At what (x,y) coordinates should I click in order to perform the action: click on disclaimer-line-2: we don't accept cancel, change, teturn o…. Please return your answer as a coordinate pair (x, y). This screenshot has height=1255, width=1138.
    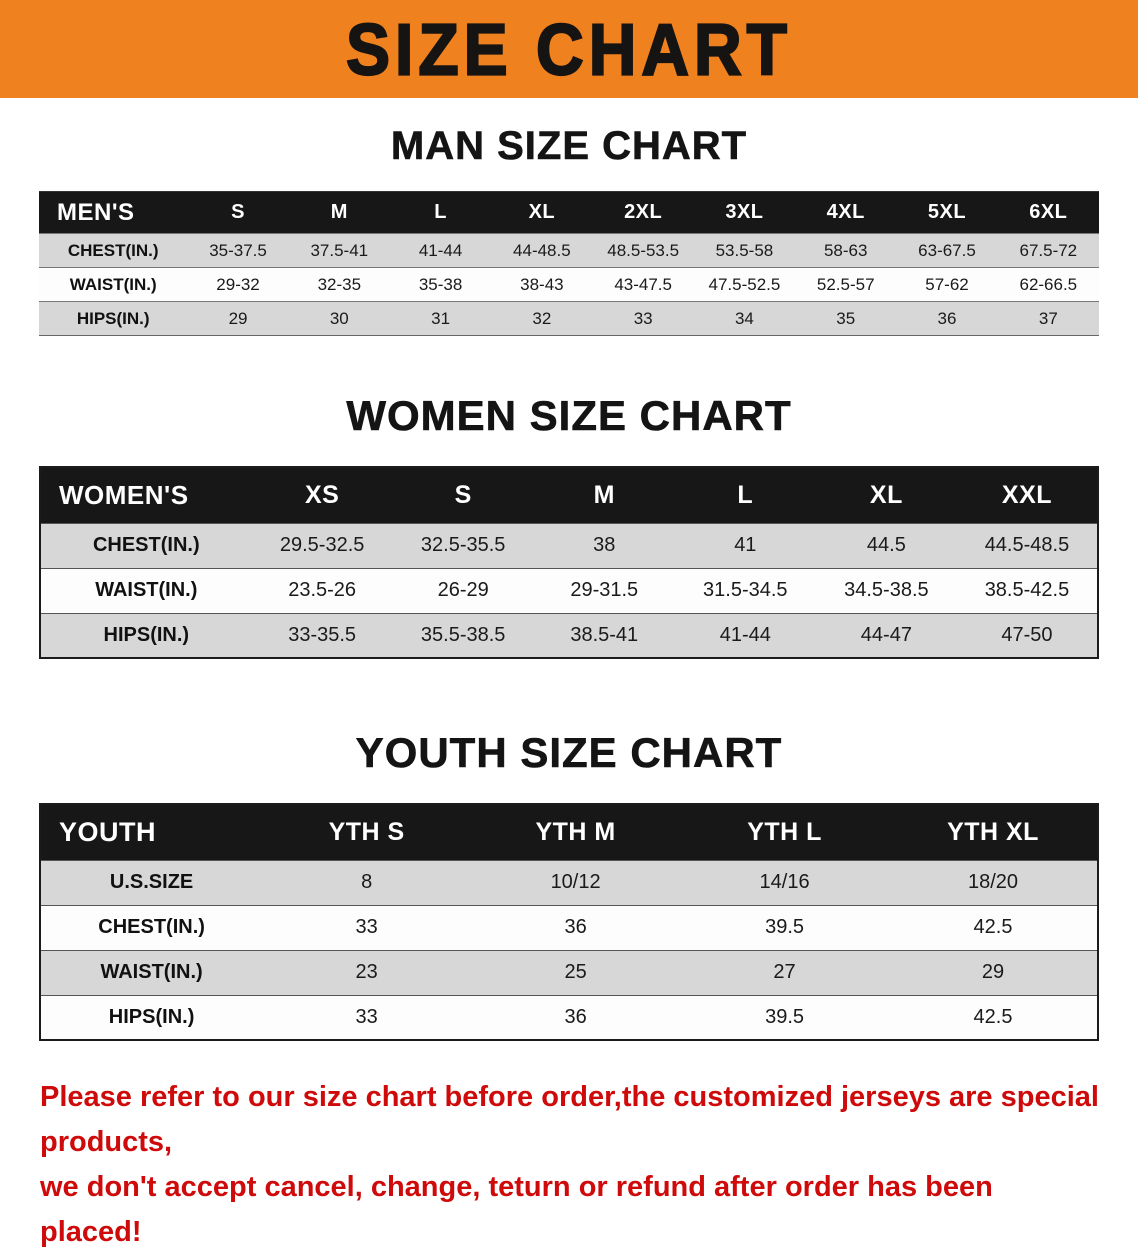
    Looking at the image, I should click on (516, 1209).